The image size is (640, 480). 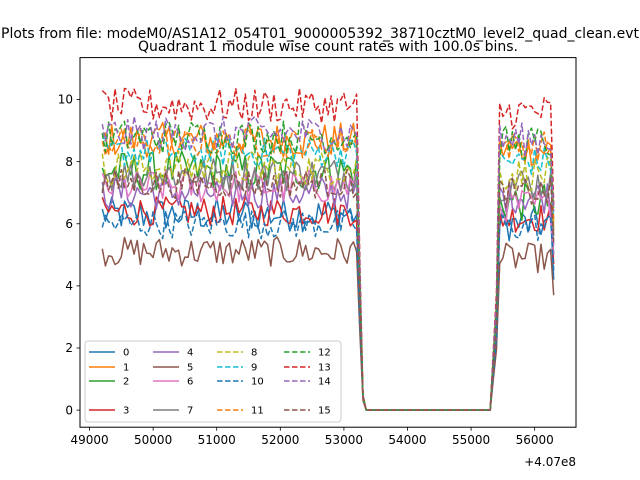 What do you see at coordinates (344, 440) in the screenshot?
I see `x-tick-label: 53000` at bounding box center [344, 440].